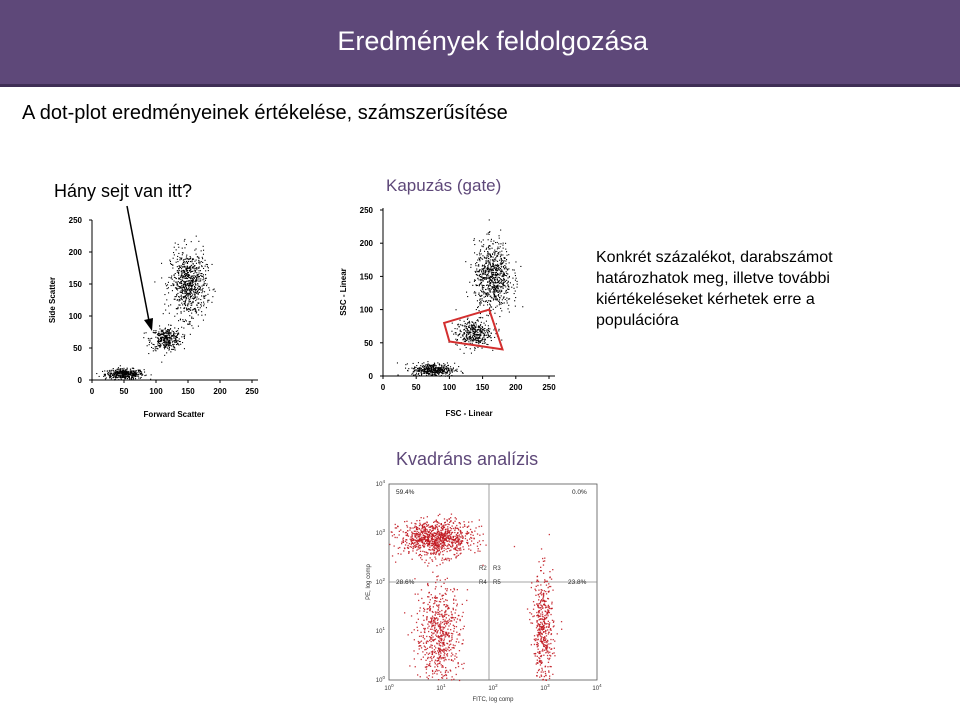  What do you see at coordinates (123, 191) in the screenshot?
I see `question-label: Hány sejt van itt?` at bounding box center [123, 191].